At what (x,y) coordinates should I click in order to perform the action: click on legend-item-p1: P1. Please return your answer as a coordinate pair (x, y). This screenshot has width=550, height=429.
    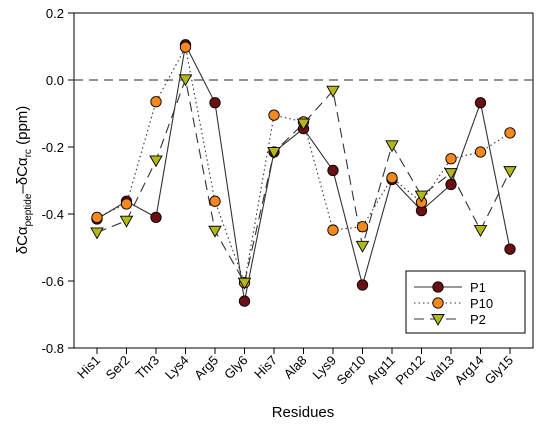
    Looking at the image, I should click on (450, 287).